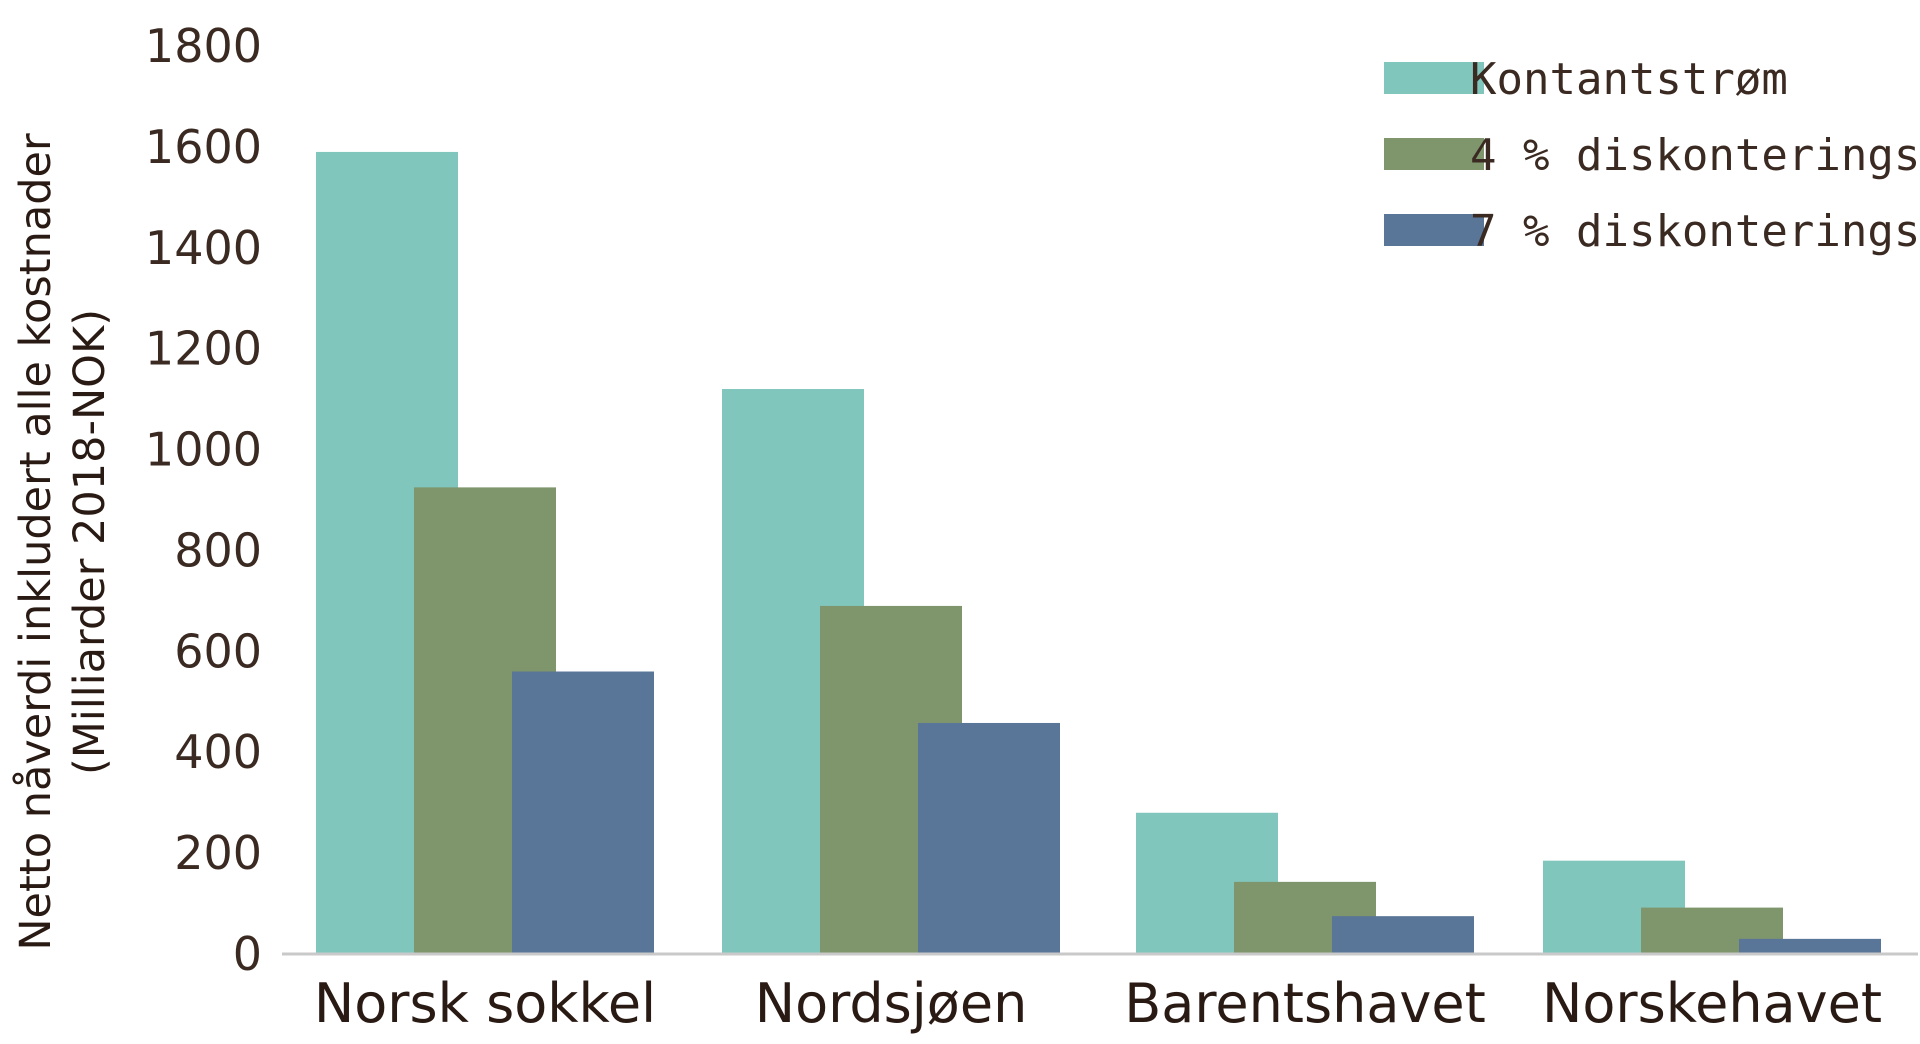 The image size is (1920, 1044). Describe the element at coordinates (203, 248) in the screenshot. I see `y-tick-label-1400: 1400` at that location.